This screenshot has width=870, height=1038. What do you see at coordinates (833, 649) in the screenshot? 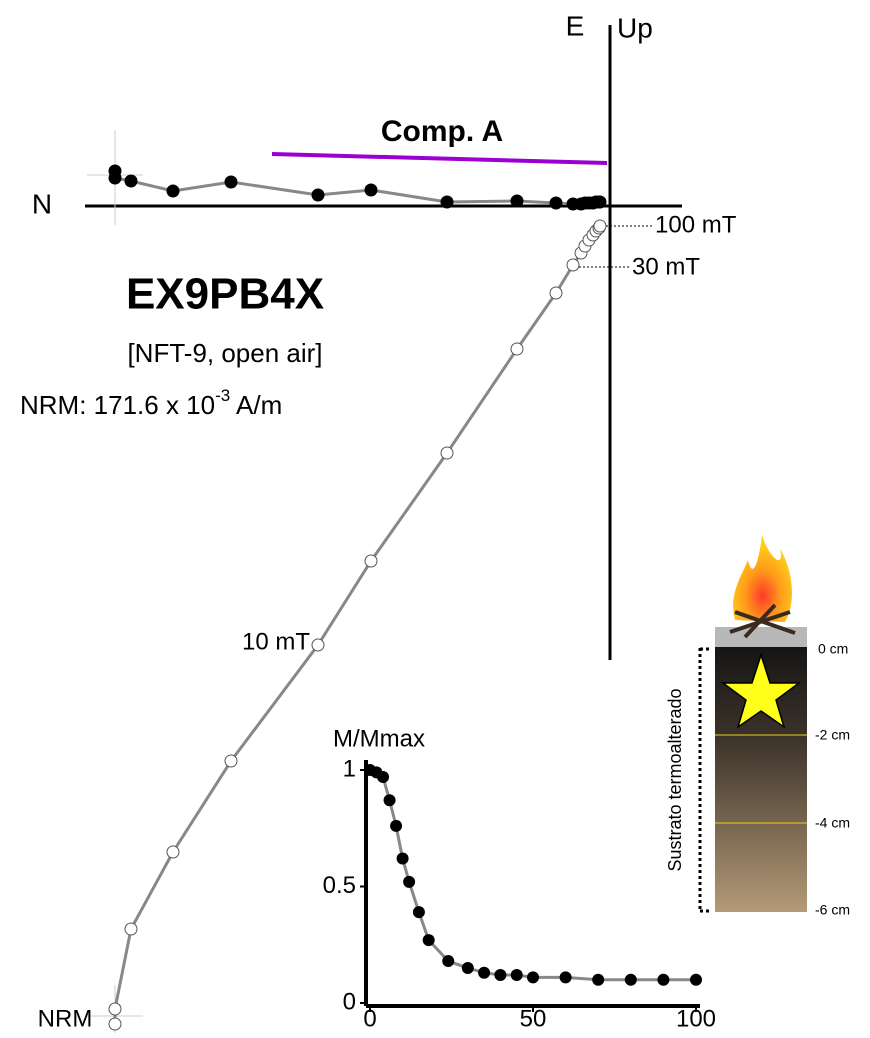
I see `depth-label: 0 cm` at bounding box center [833, 649].